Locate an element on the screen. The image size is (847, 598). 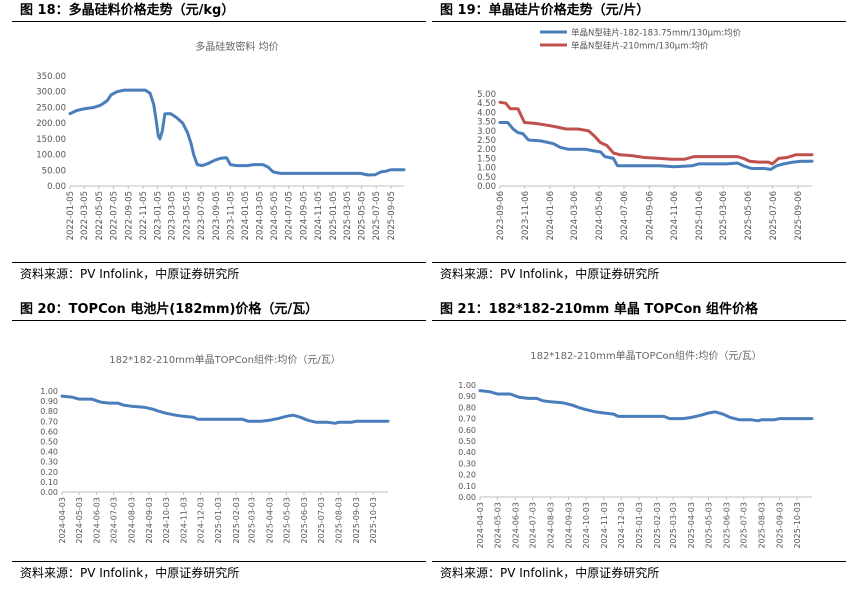
x-tick-label: 2024-01-05 is located at coordinates (246, 215).